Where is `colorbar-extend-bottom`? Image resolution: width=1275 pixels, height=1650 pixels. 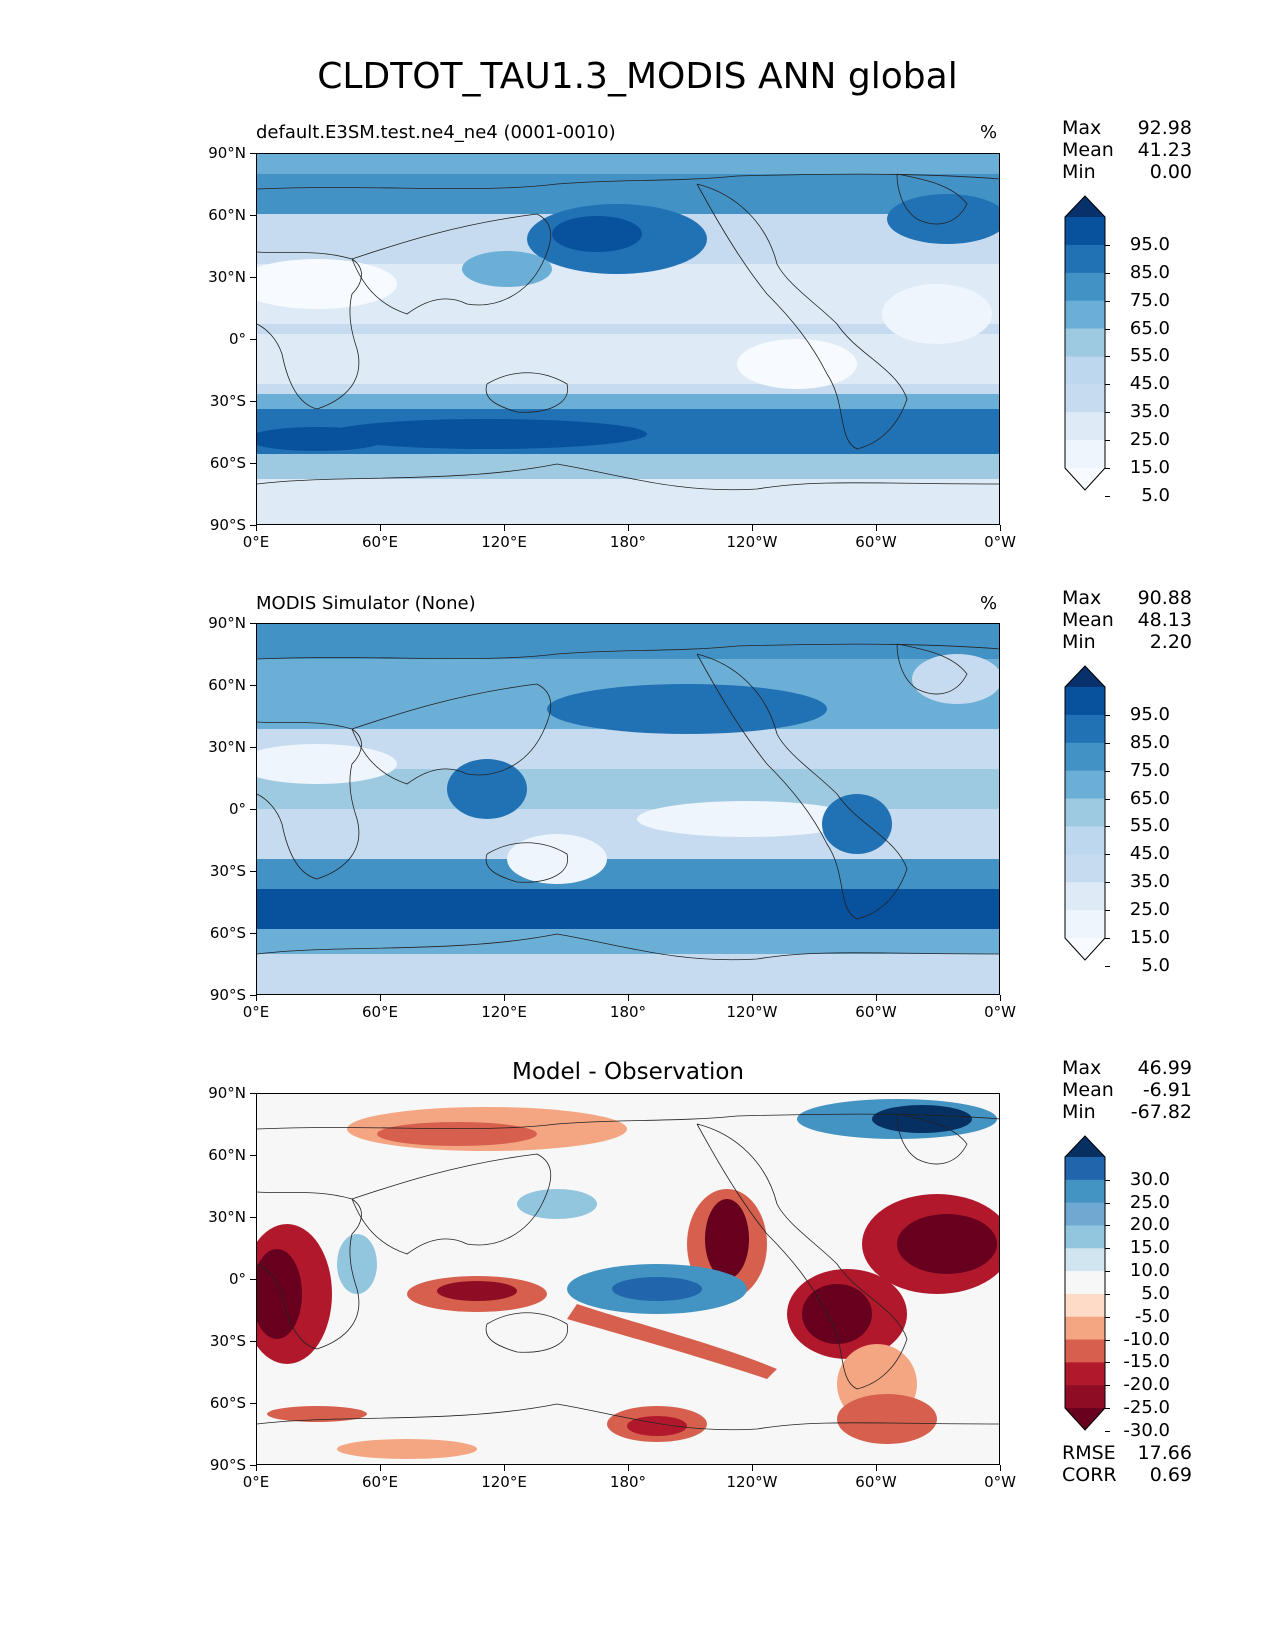 colorbar-extend-bottom is located at coordinates (1085, 1419).